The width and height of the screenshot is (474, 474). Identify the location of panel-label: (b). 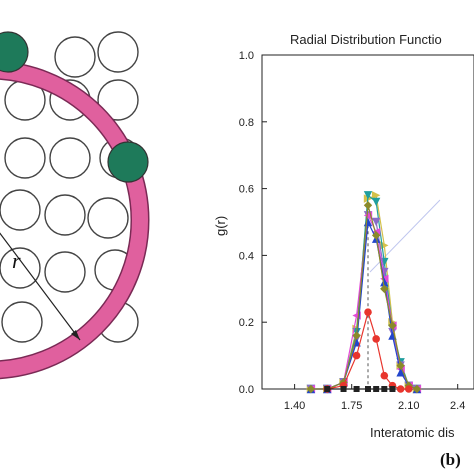
(450, 459).